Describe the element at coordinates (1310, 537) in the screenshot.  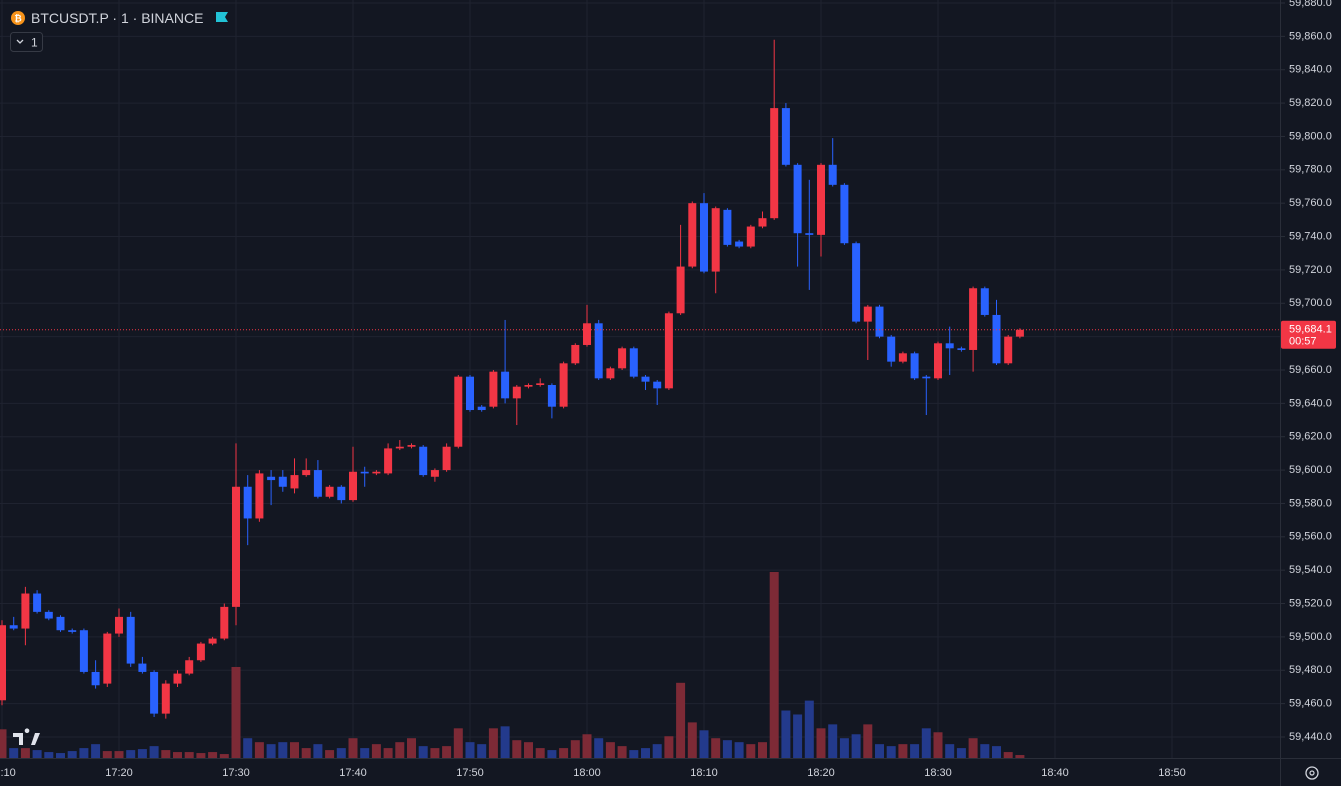
I see `y-tick-label: 59,560.0` at that location.